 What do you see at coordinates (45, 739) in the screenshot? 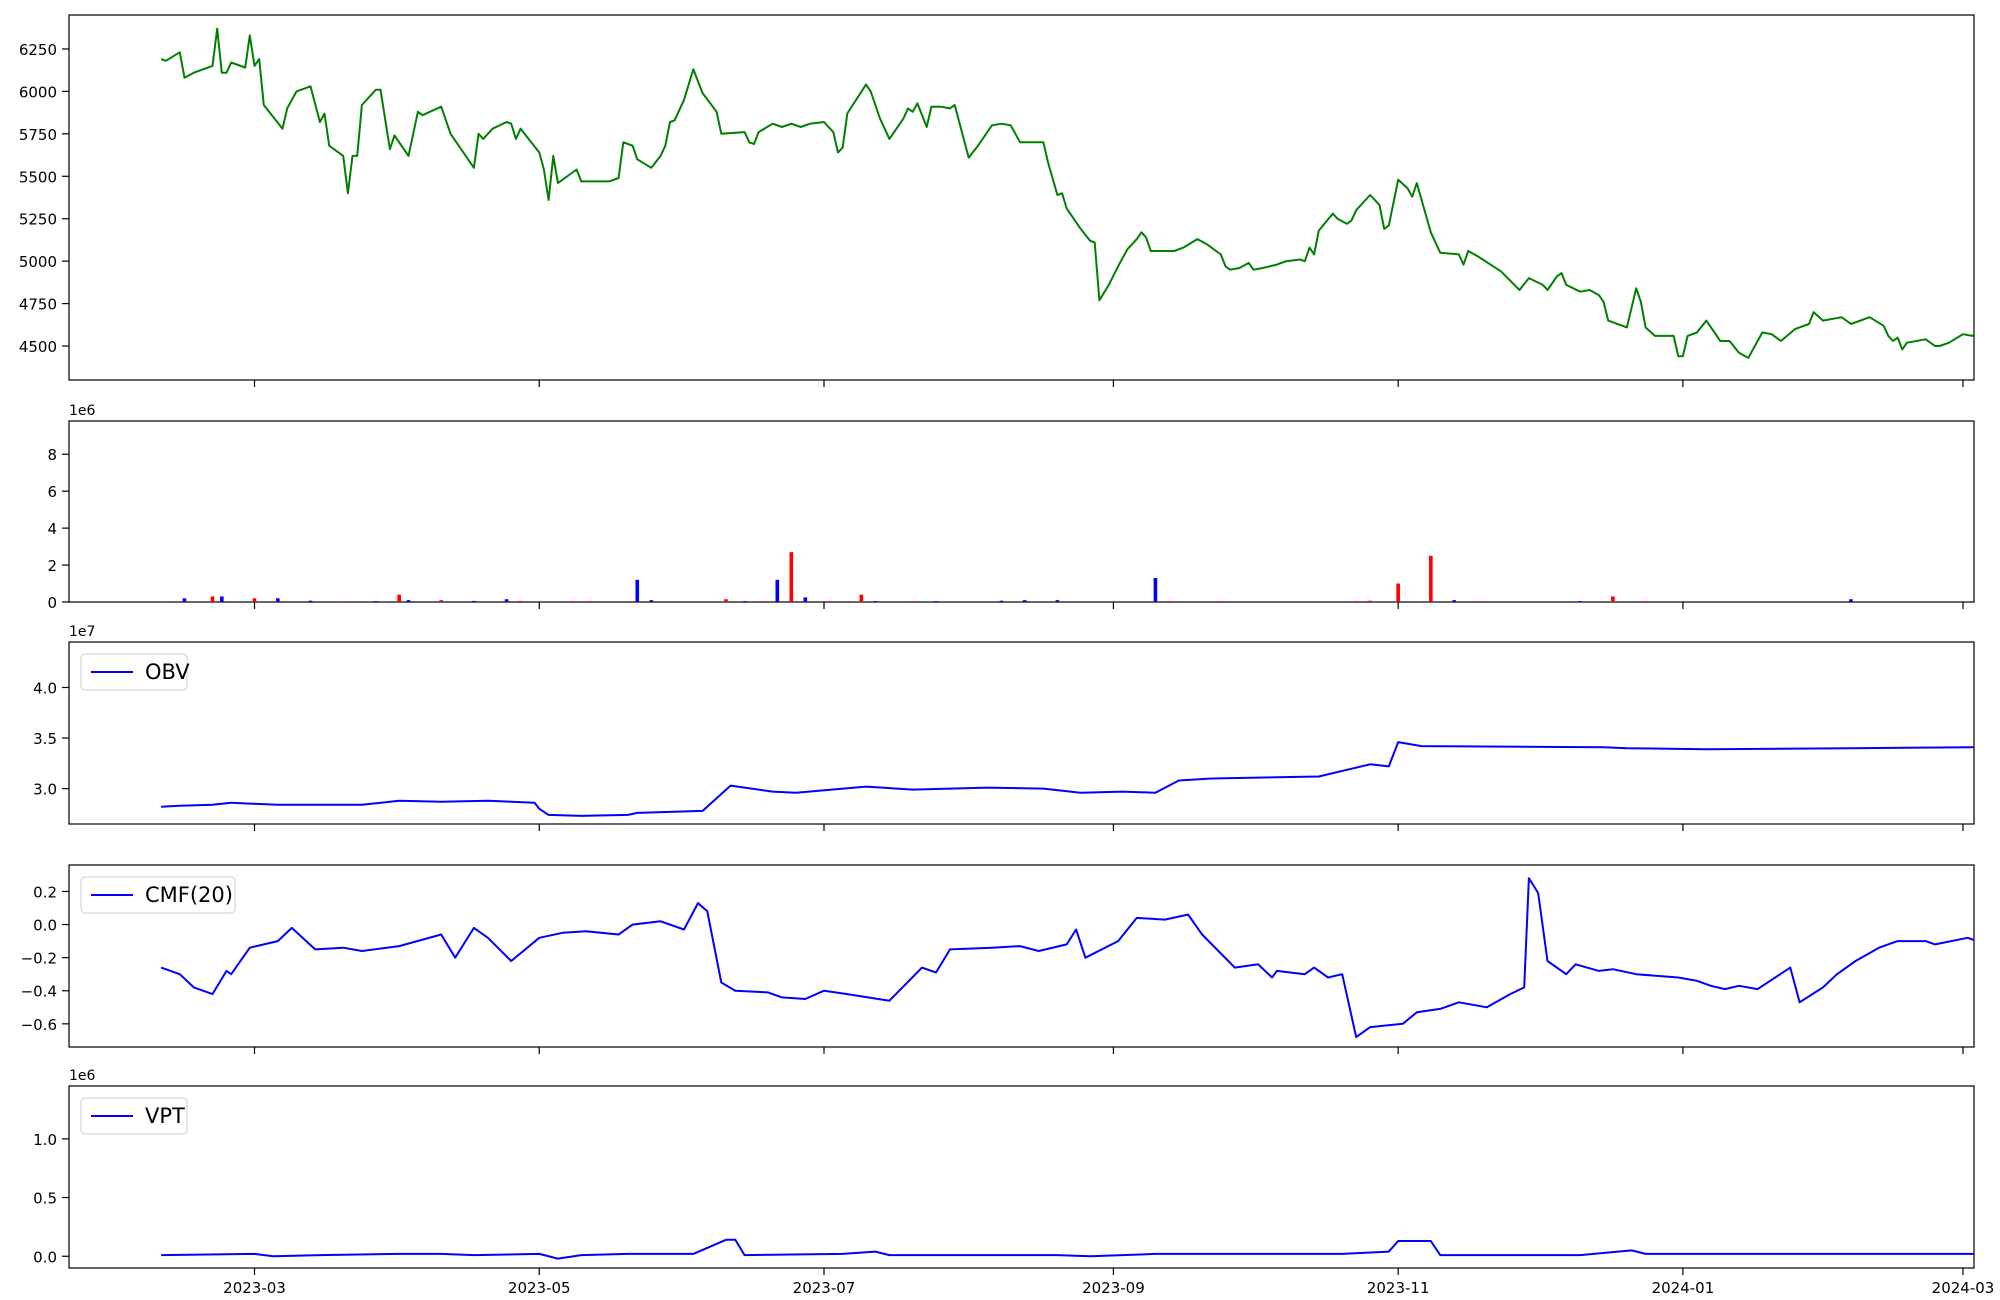
I see `obv-ytick-label: 3.5` at bounding box center [45, 739].